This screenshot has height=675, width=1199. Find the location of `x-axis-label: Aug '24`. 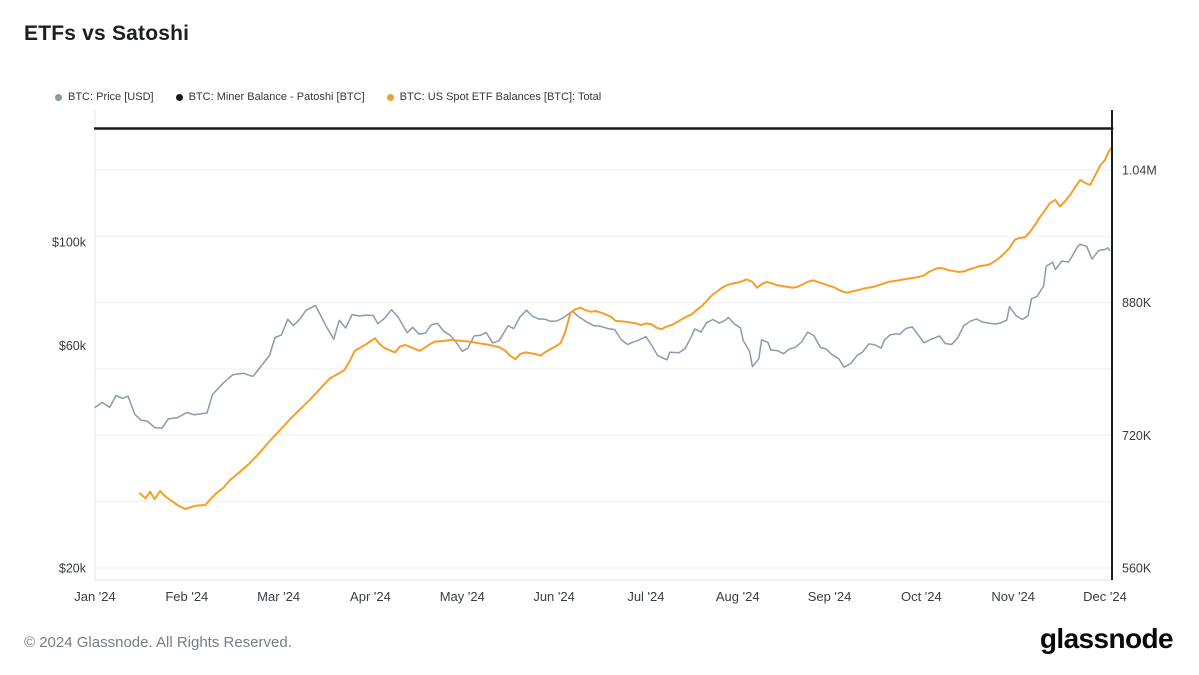

x-axis-label: Aug '24 is located at coordinates (738, 596).